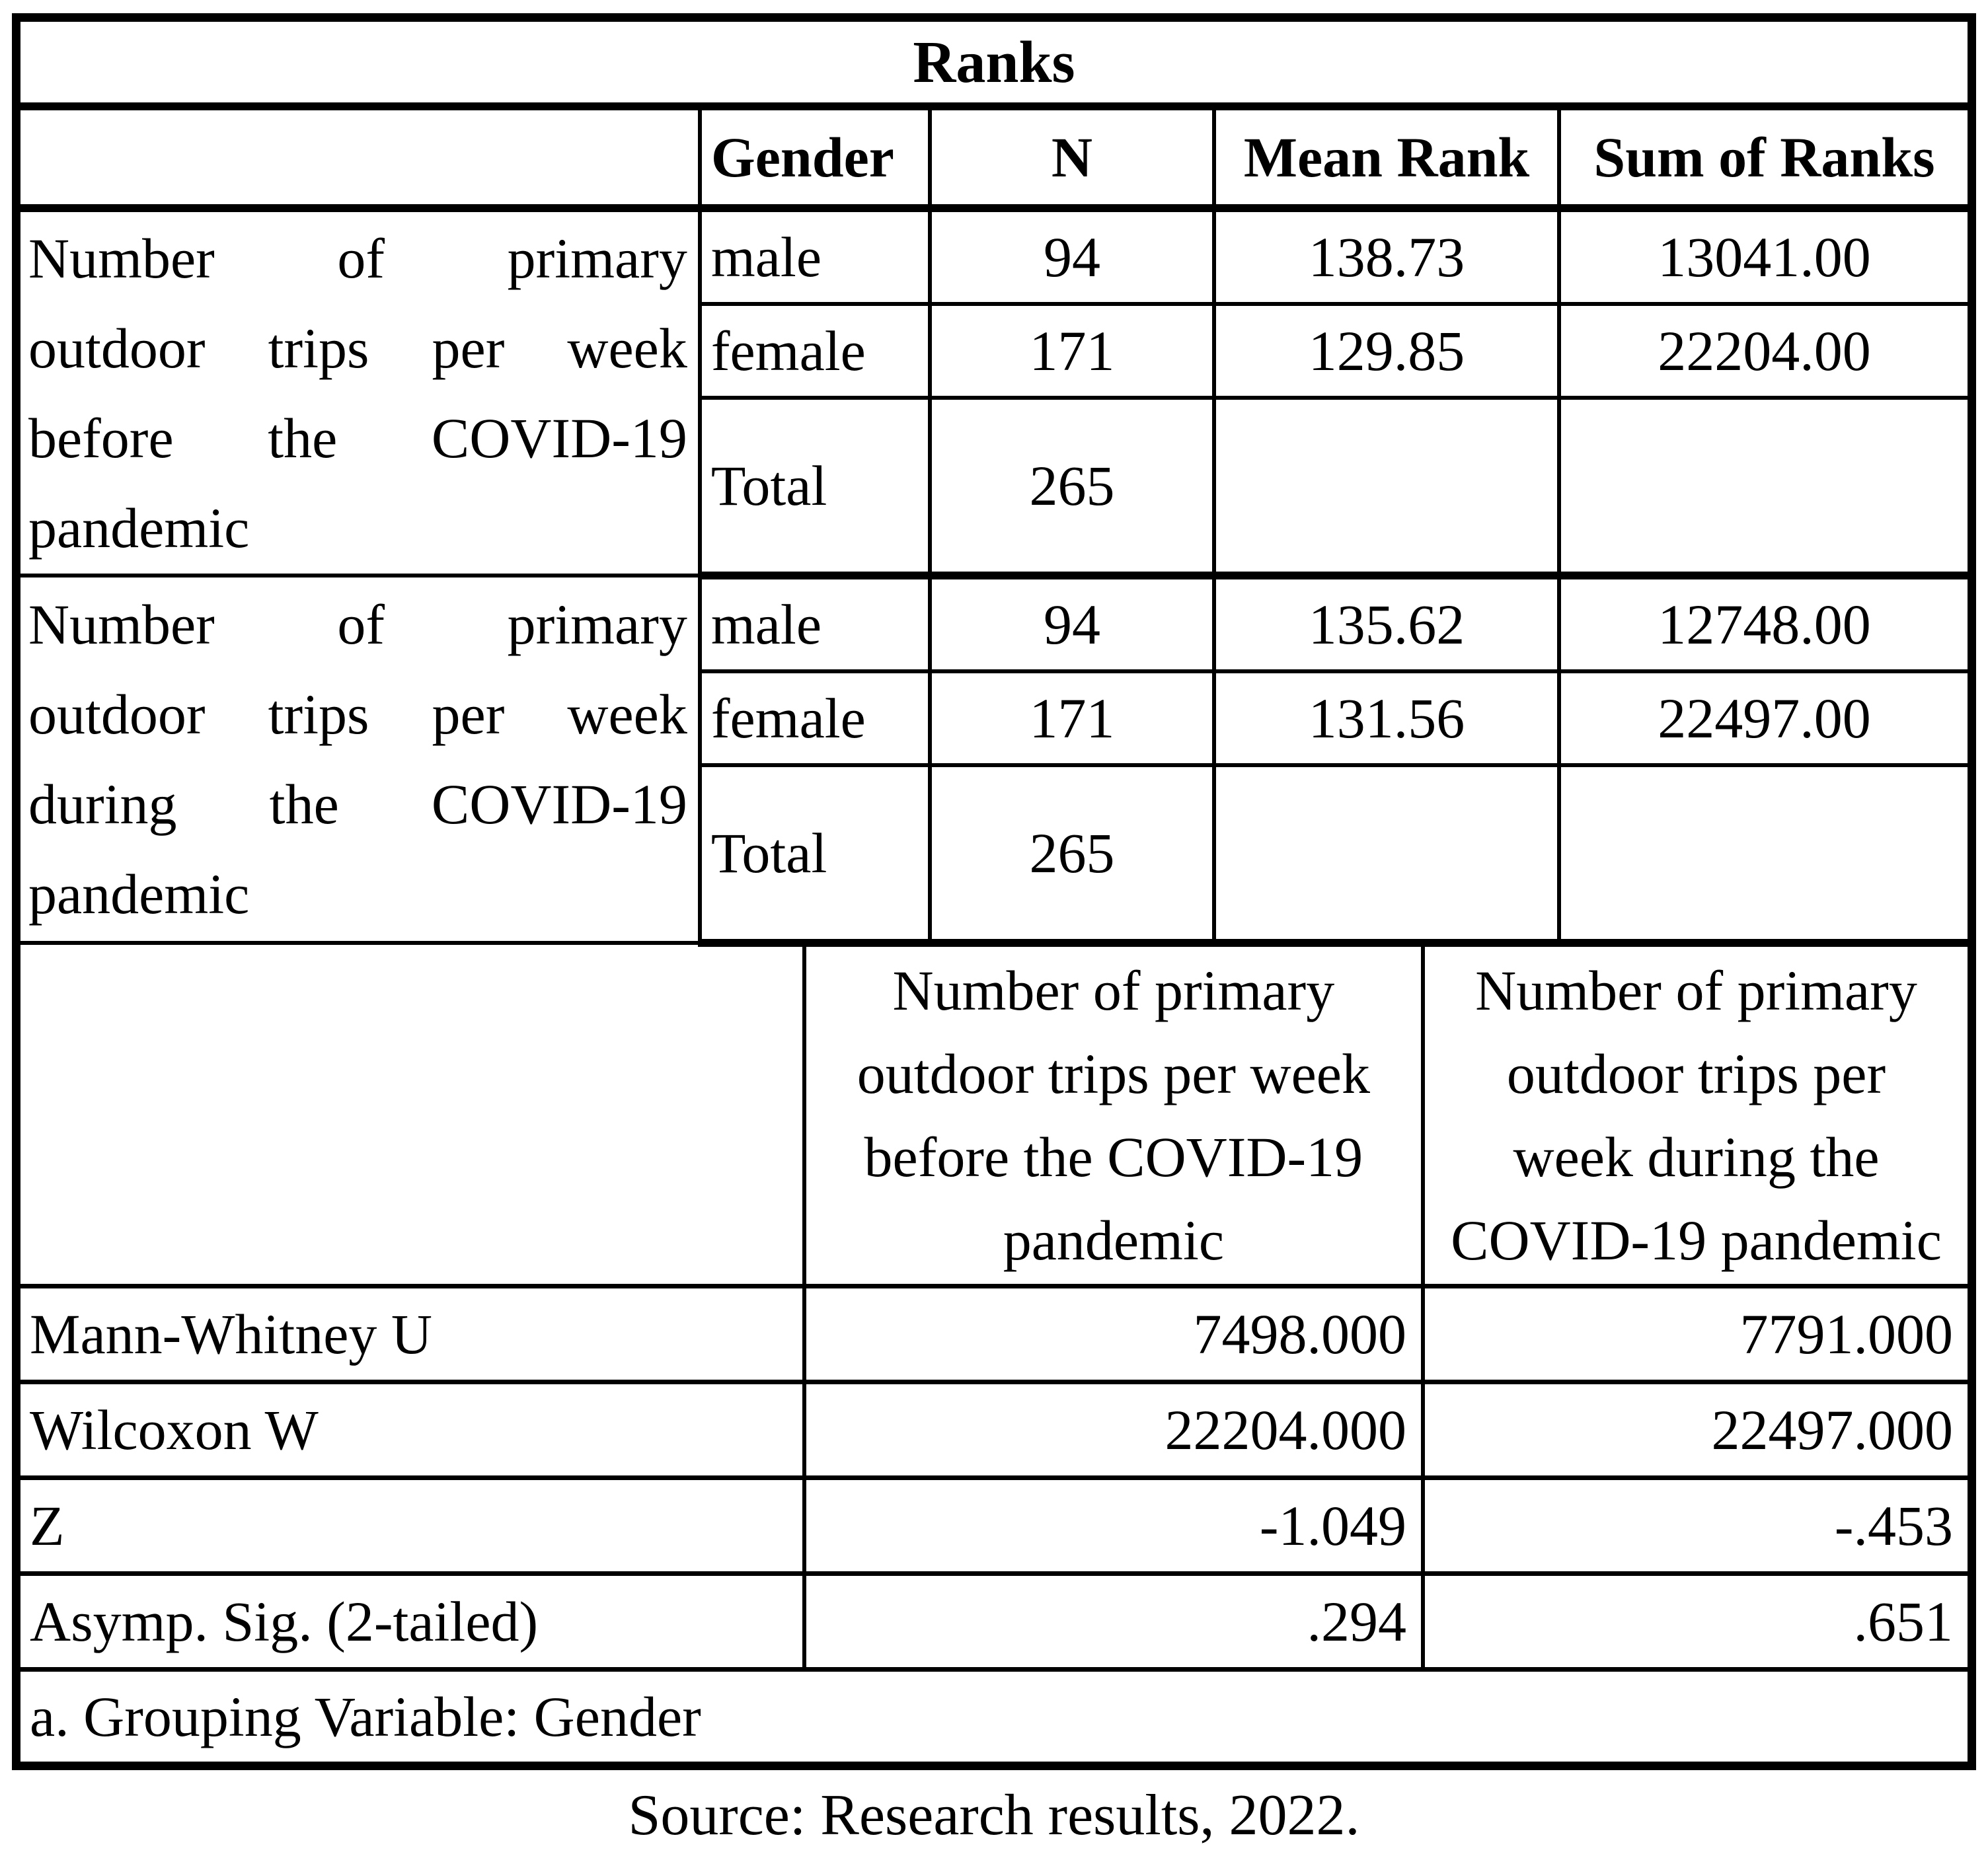  I want to click on table-row: Asymp. Sig. (2-tailed) .294 .651, so click(994, 1622).